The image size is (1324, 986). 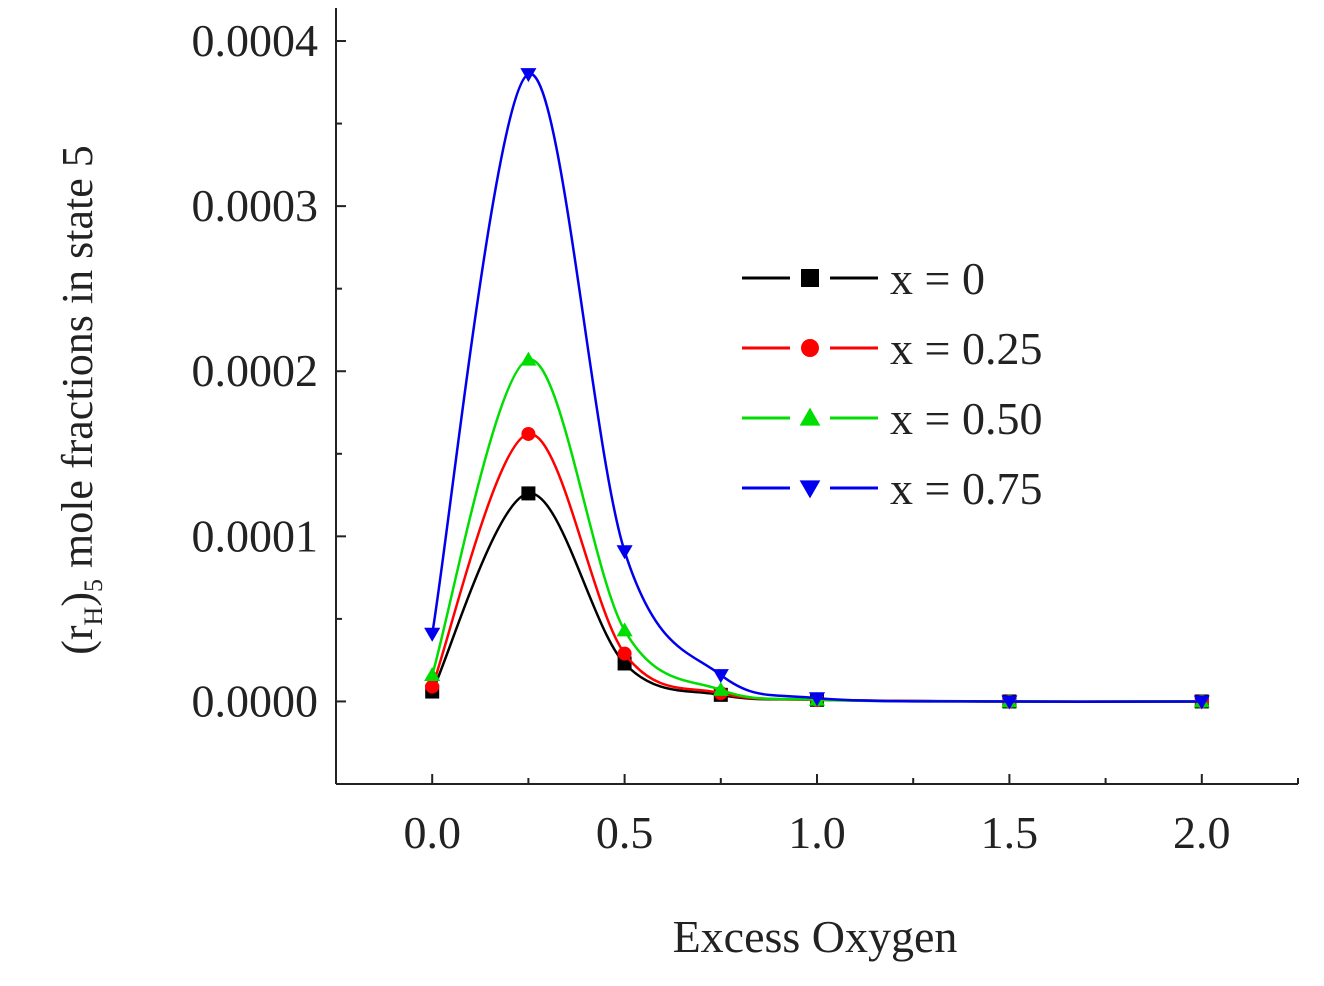 What do you see at coordinates (817, 832) in the screenshot?
I see `x-tick-label: 1.0` at bounding box center [817, 832].